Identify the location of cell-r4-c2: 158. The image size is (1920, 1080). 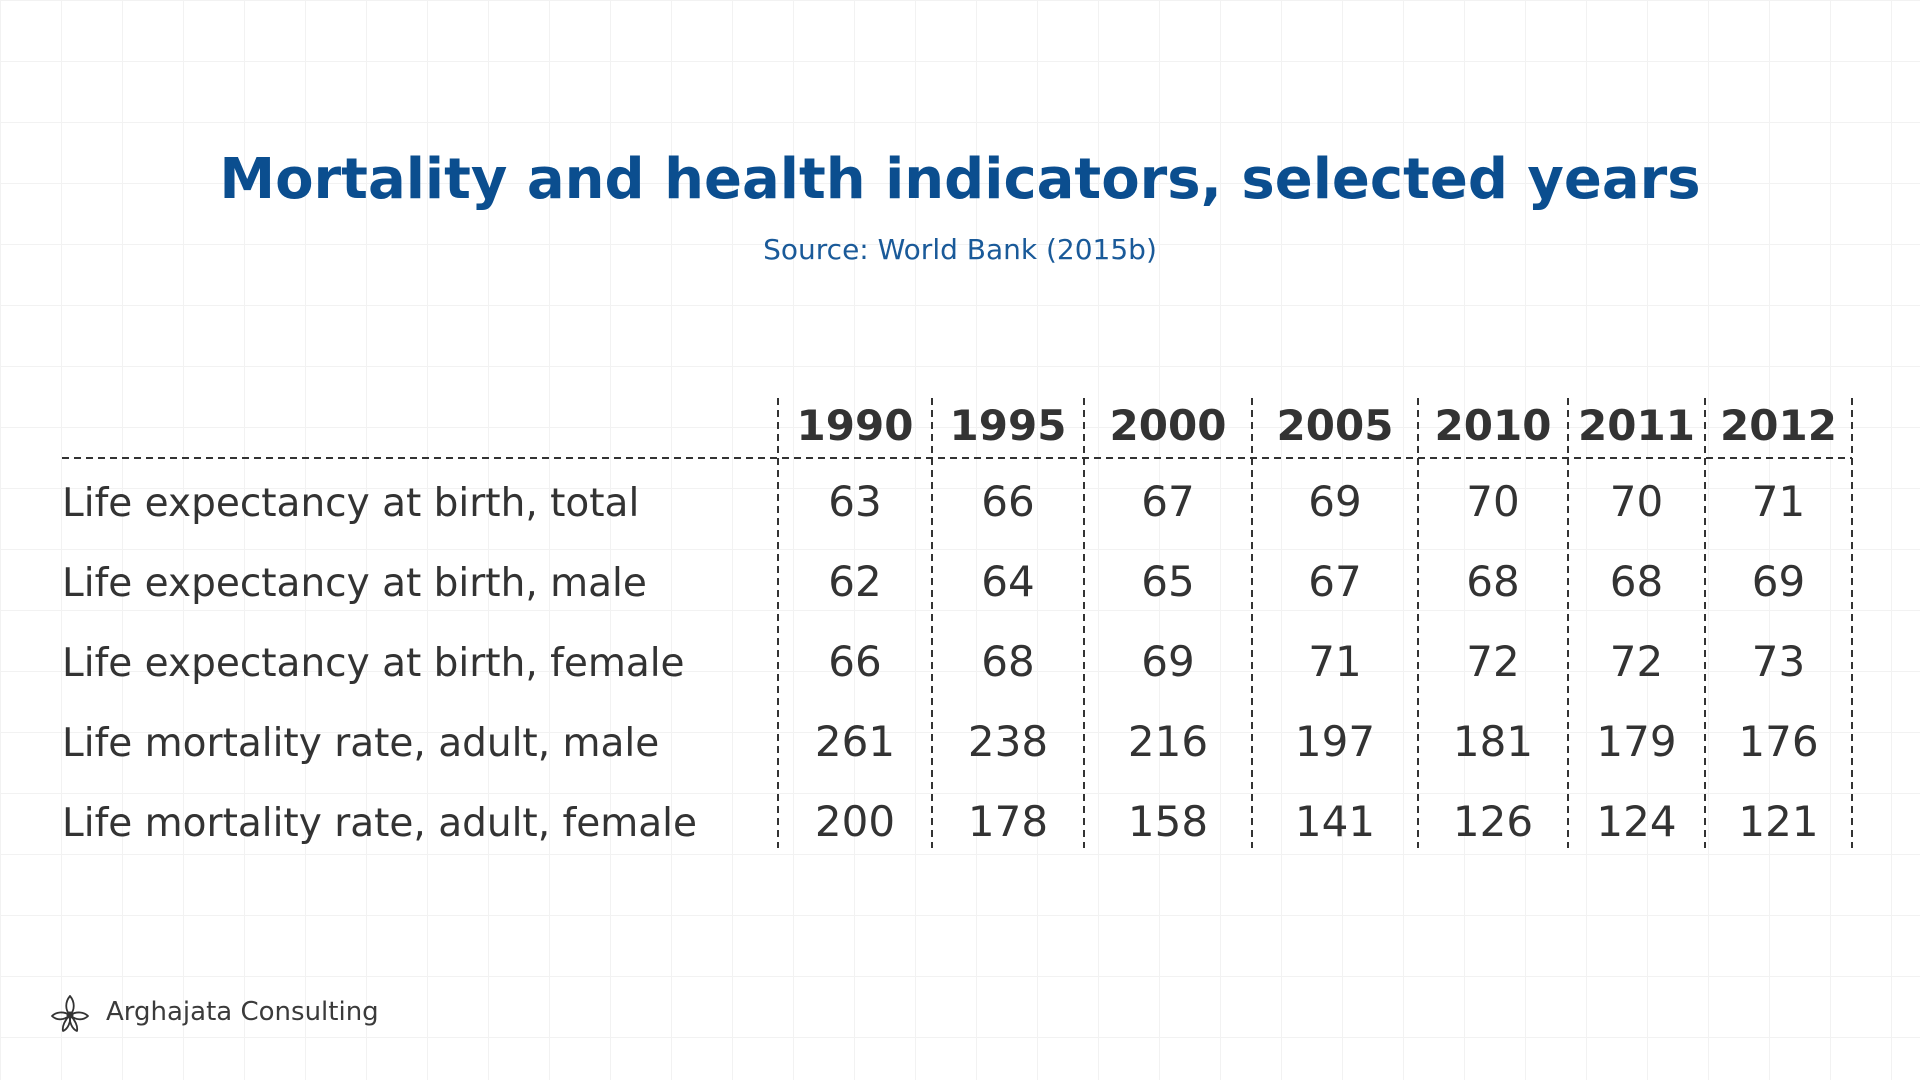
(1168, 821).